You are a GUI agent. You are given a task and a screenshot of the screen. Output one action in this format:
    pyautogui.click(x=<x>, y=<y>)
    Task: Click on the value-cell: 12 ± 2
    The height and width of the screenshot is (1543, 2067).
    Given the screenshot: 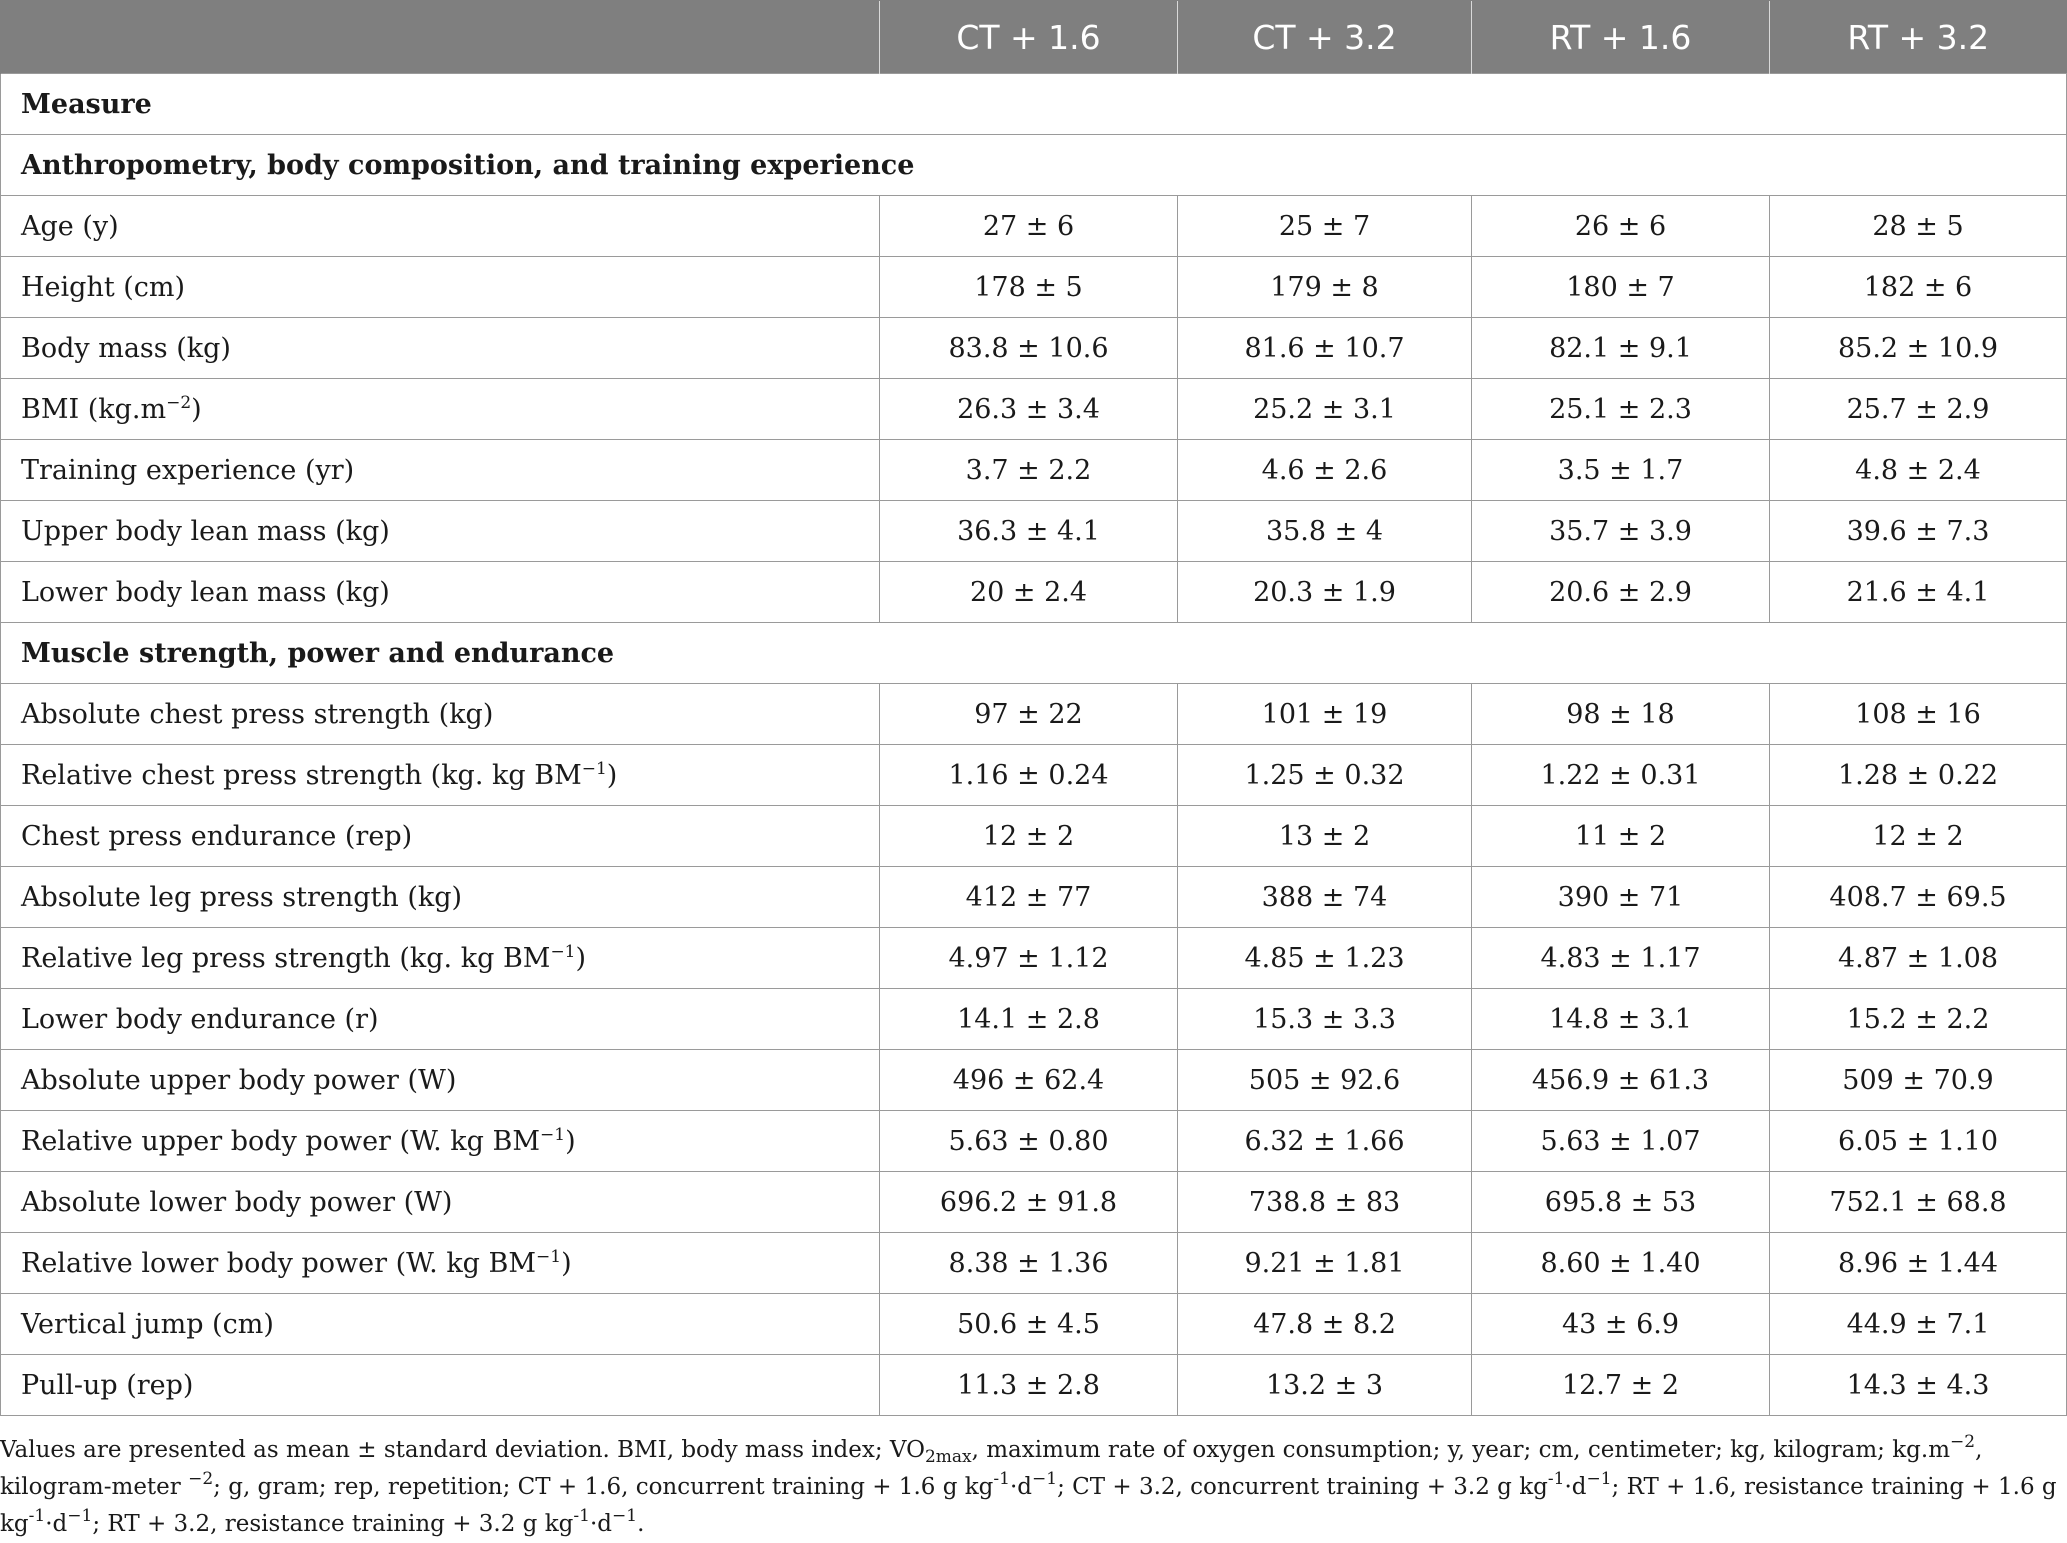 What is the action you would take?
    pyautogui.click(x=1918, y=836)
    